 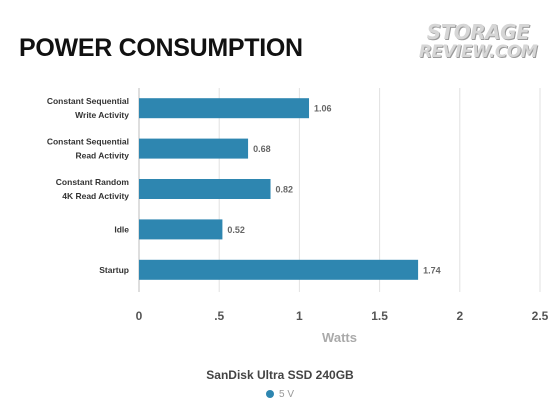 I want to click on legend-item: 5 V, so click(x=280, y=394).